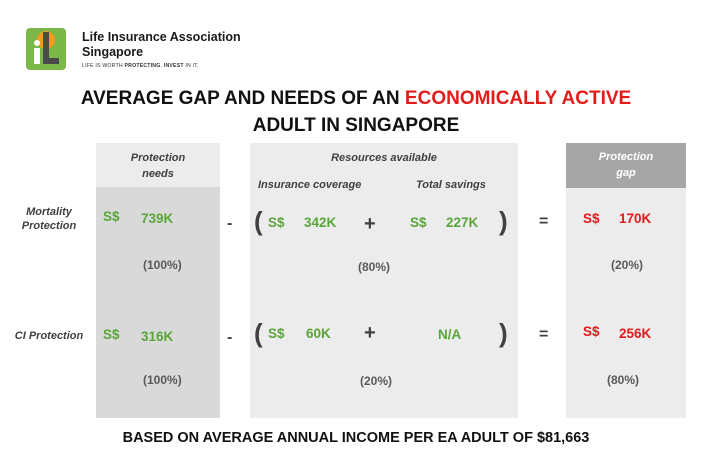  What do you see at coordinates (318, 333) in the screenshot?
I see `ci-insurance-value: 60K` at bounding box center [318, 333].